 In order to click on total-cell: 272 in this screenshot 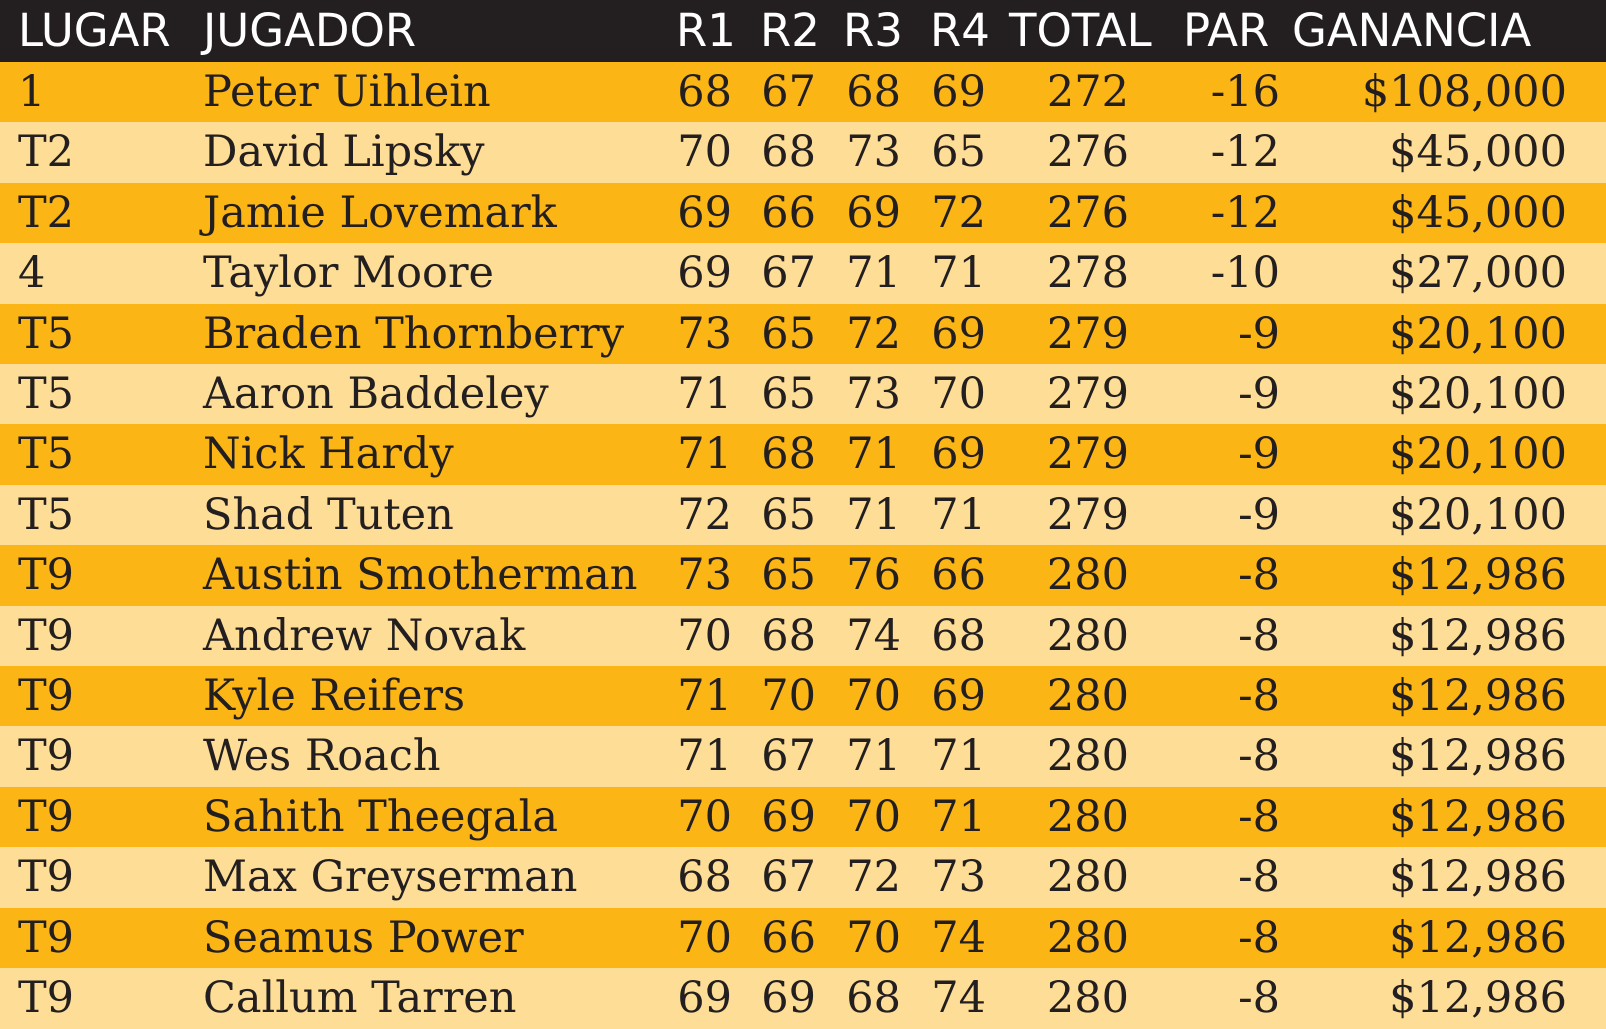, I will do `click(1087, 92)`.